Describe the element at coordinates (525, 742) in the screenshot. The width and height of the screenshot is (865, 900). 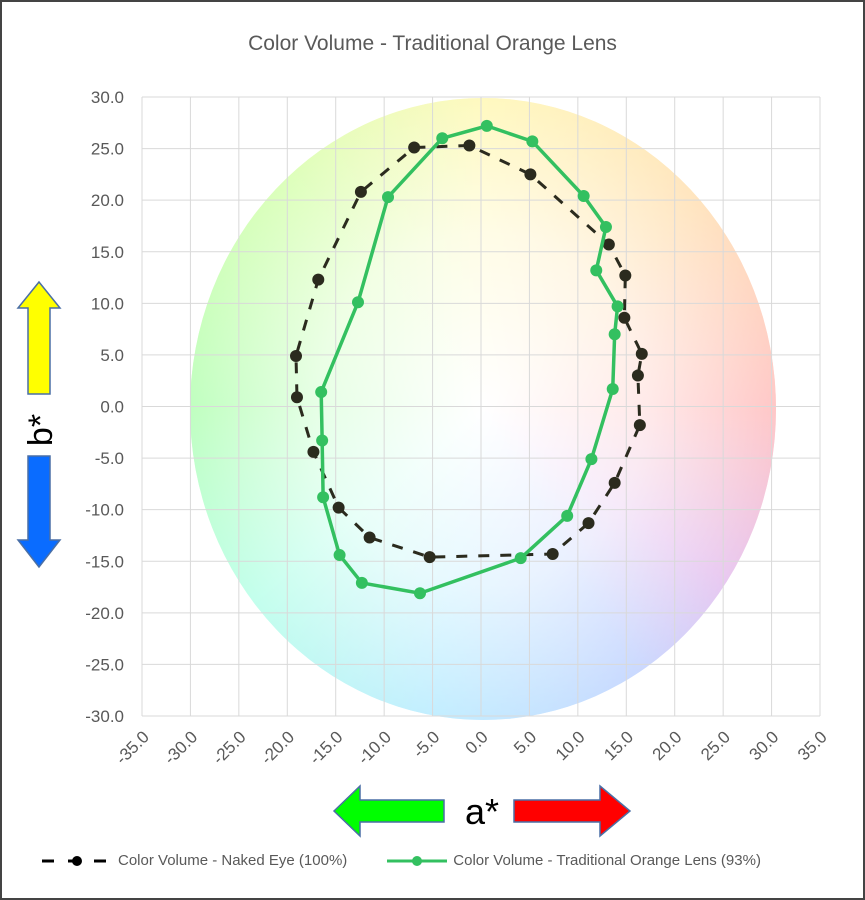
I see `x-tick-label: 5.0` at that location.